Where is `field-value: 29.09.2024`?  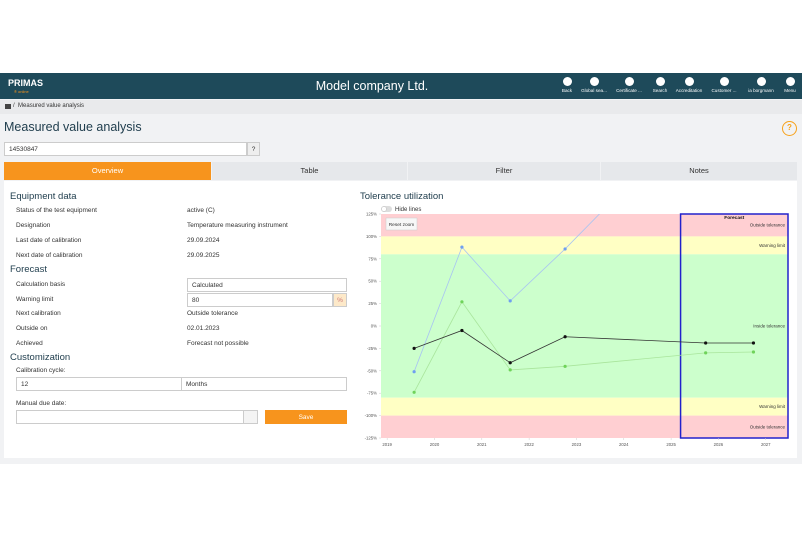 field-value: 29.09.2024 is located at coordinates (203, 240).